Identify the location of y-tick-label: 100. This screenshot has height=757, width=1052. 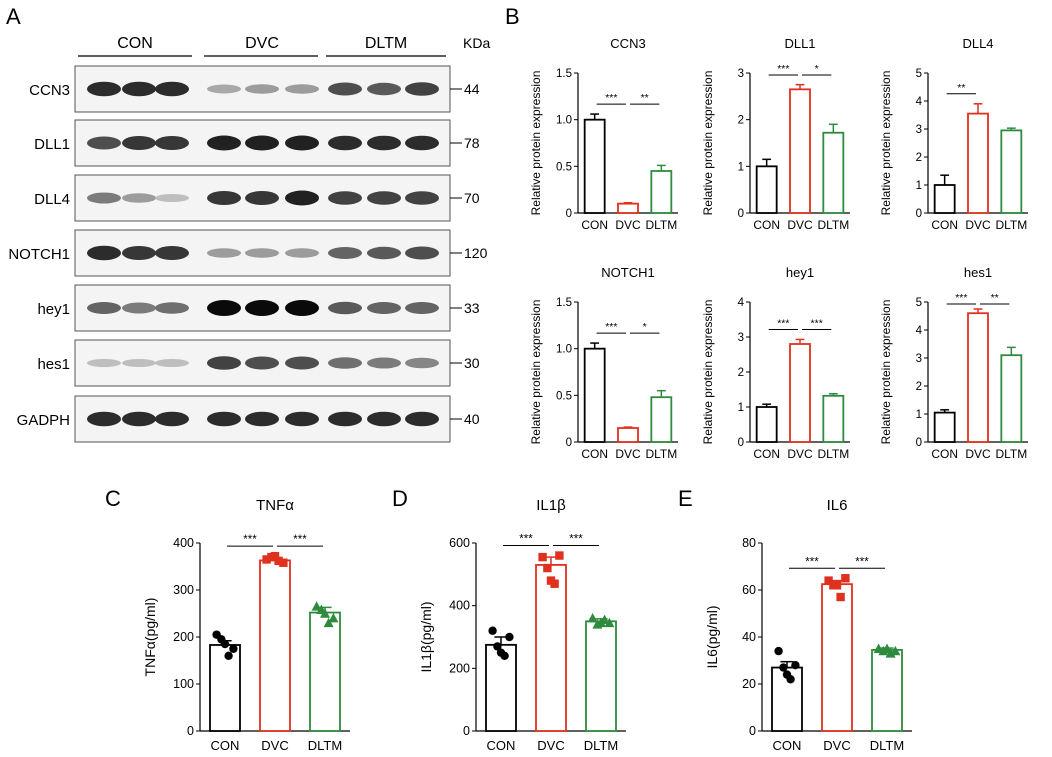
(183, 684).